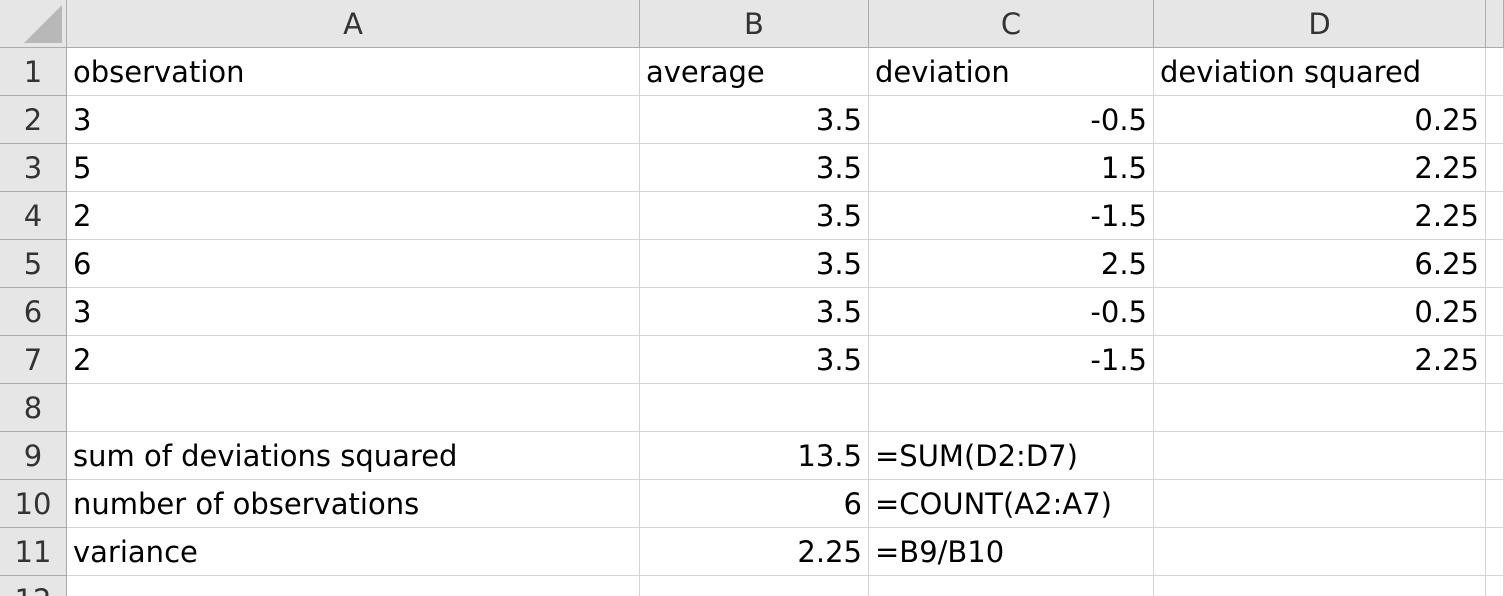  I want to click on cell-d10, so click(1320, 504).